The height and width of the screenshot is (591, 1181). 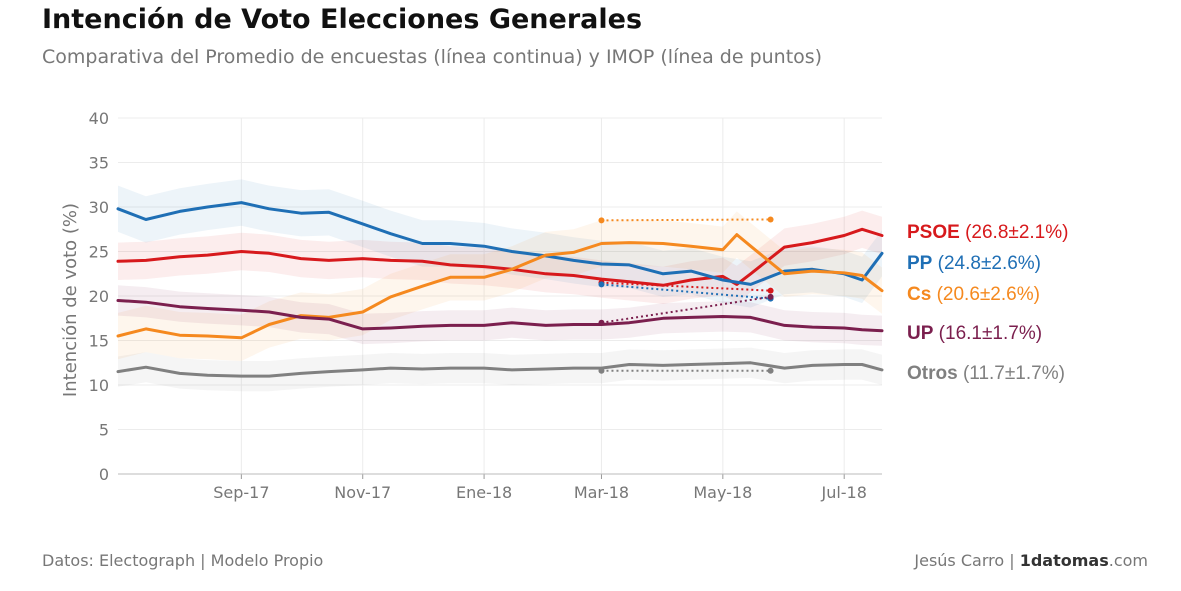 I want to click on series-label-pp: PP (24.8±2.6%), so click(x=974, y=263).